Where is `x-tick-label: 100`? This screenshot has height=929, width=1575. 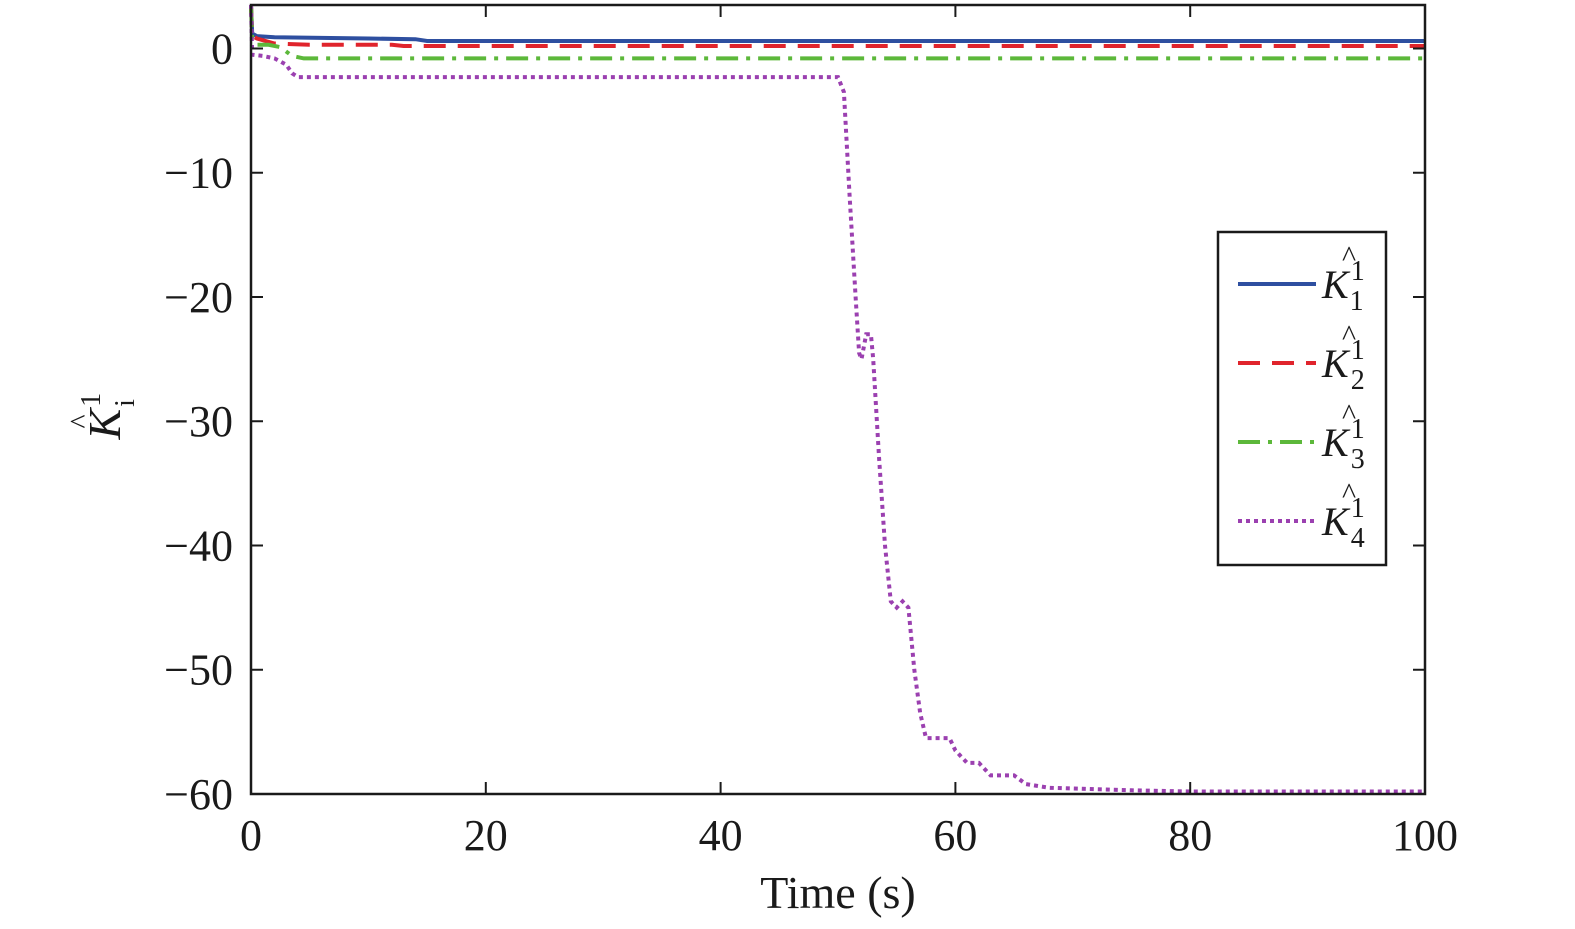 x-tick-label: 100 is located at coordinates (1425, 835).